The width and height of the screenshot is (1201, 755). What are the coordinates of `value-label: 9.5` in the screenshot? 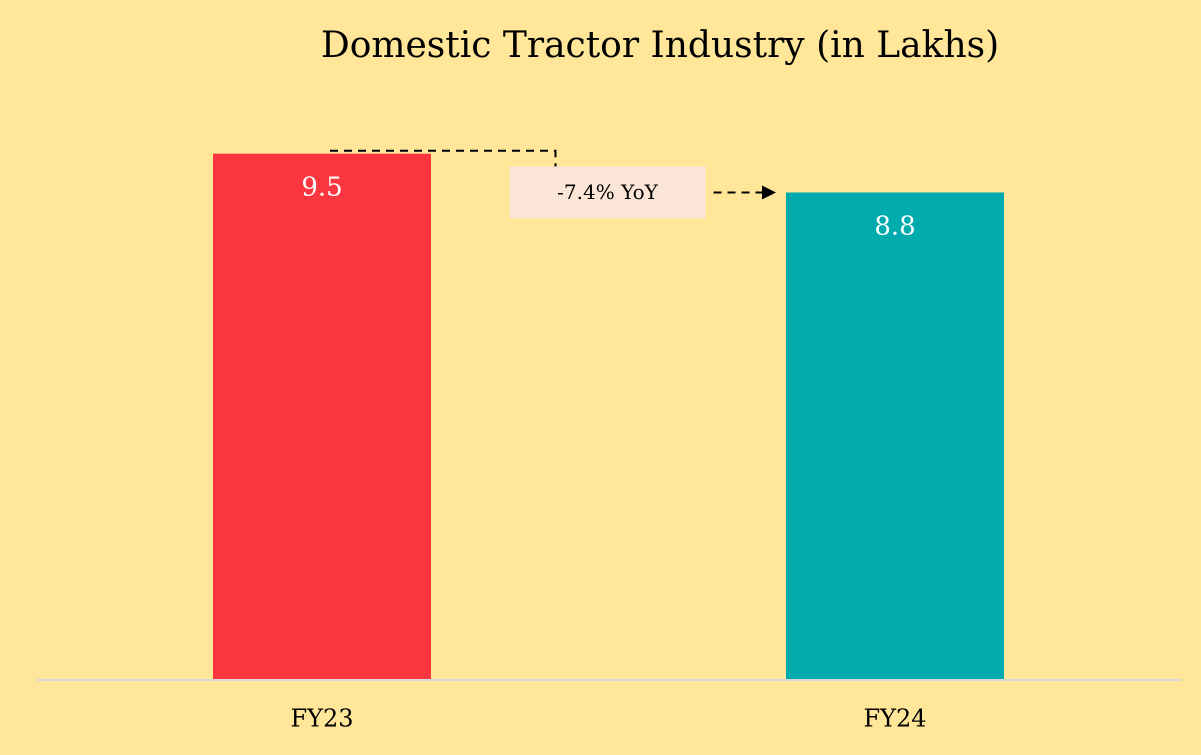 It's located at (321, 188).